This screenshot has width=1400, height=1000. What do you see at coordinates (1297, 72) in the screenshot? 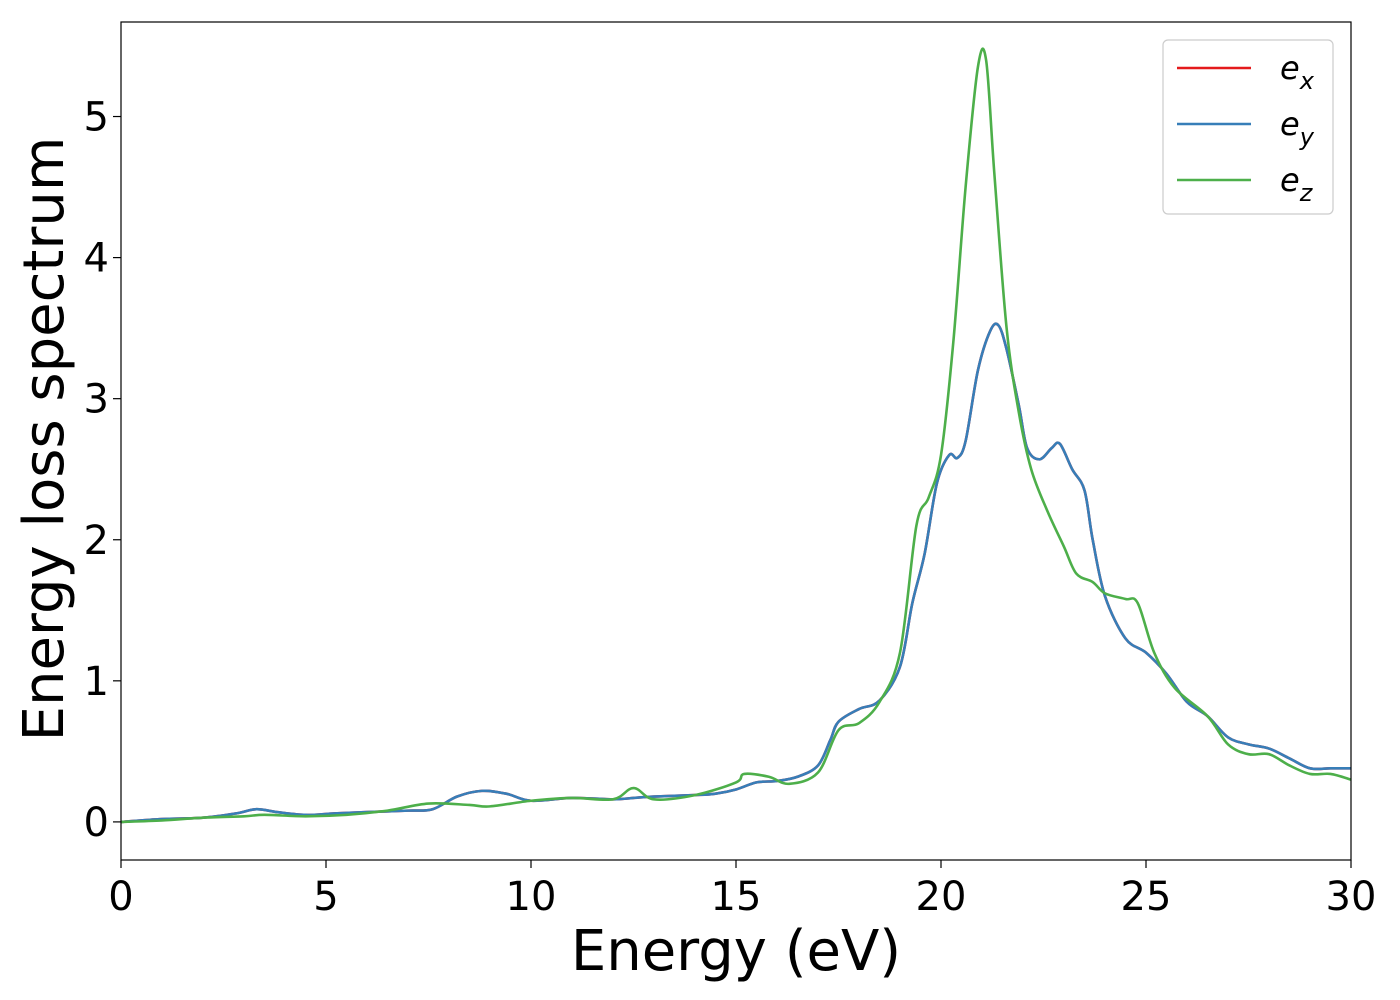
I see `legend-label-e_x: ex` at bounding box center [1297, 72].